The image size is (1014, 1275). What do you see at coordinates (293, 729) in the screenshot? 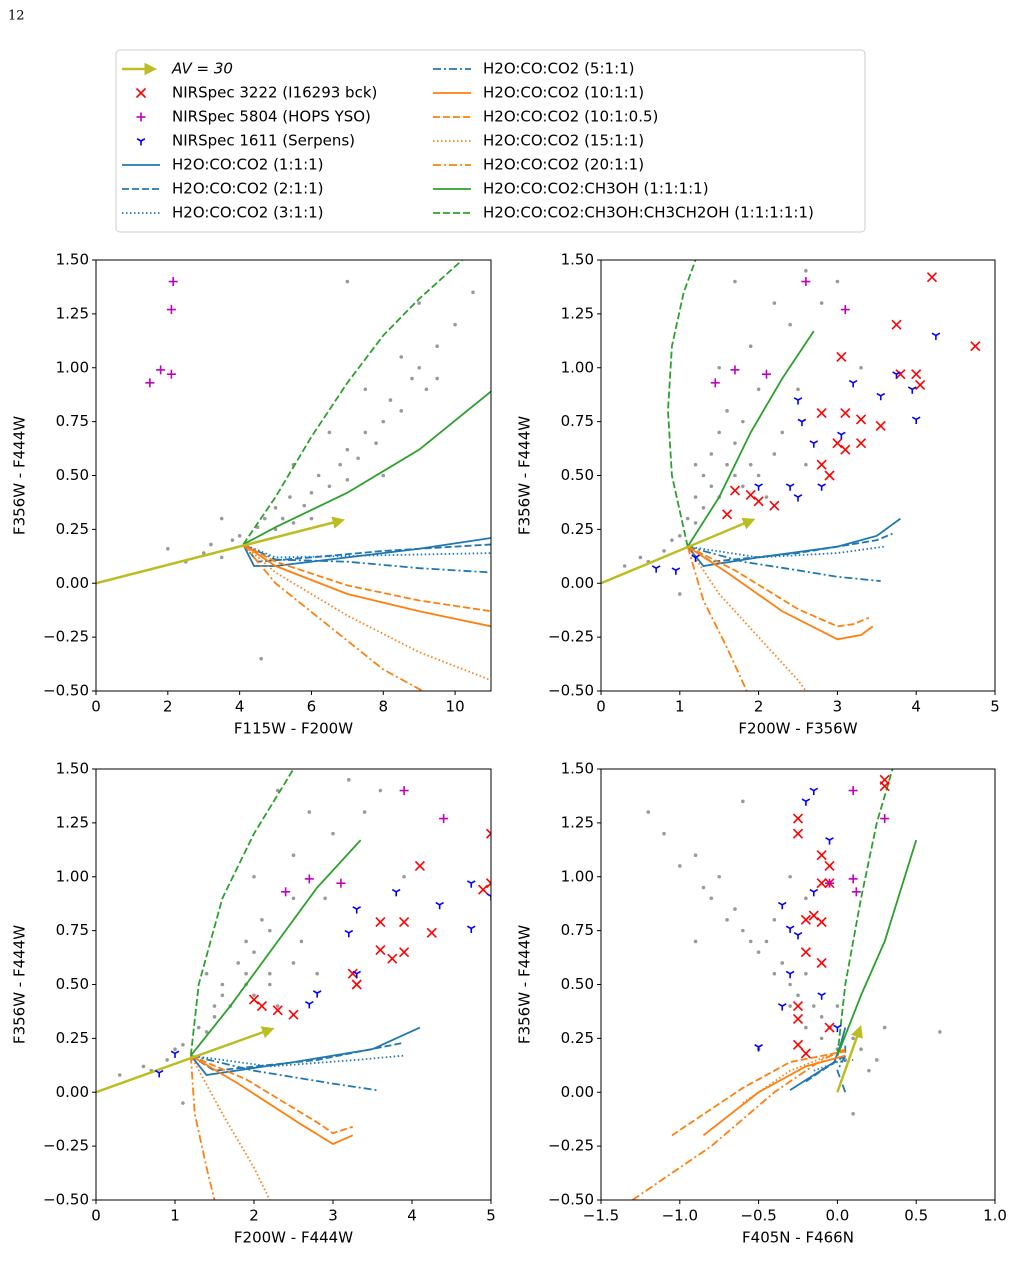
I see `x-axis-label: F115W - F200W` at bounding box center [293, 729].